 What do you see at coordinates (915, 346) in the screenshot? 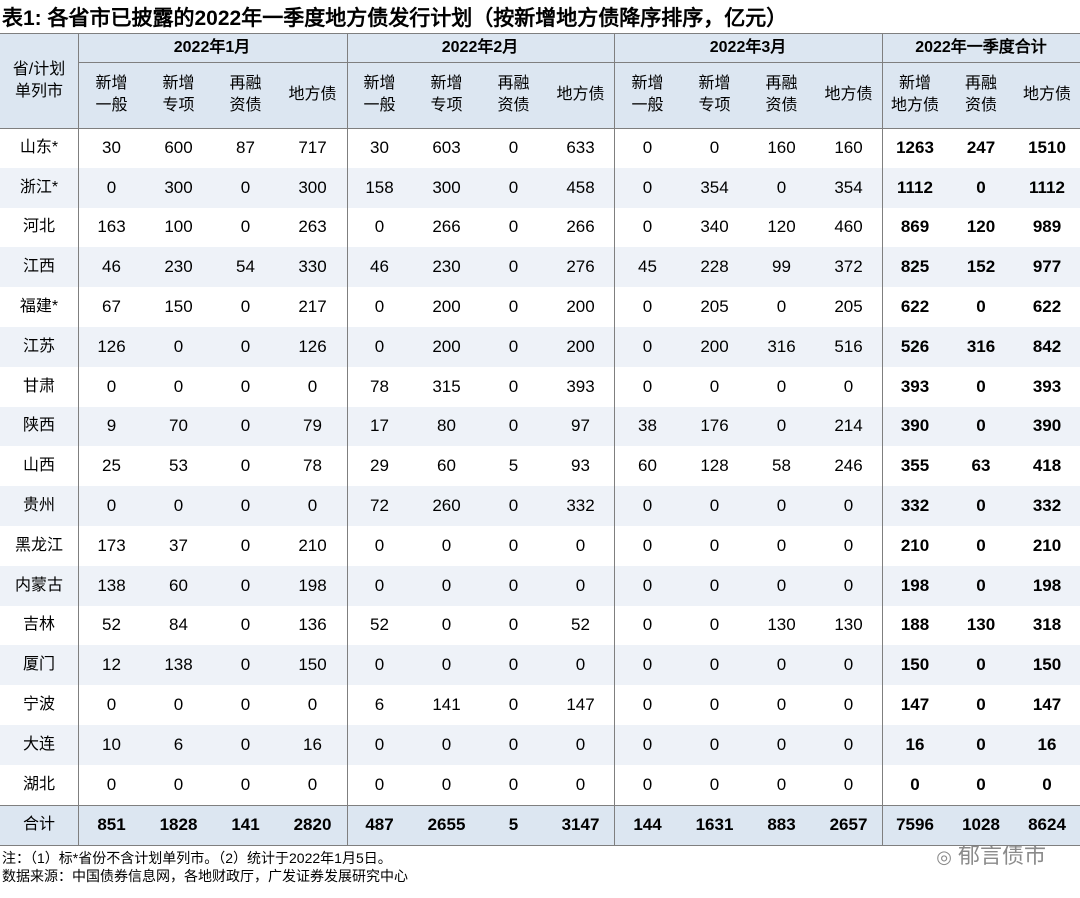
I see `table-cell: 526` at bounding box center [915, 346].